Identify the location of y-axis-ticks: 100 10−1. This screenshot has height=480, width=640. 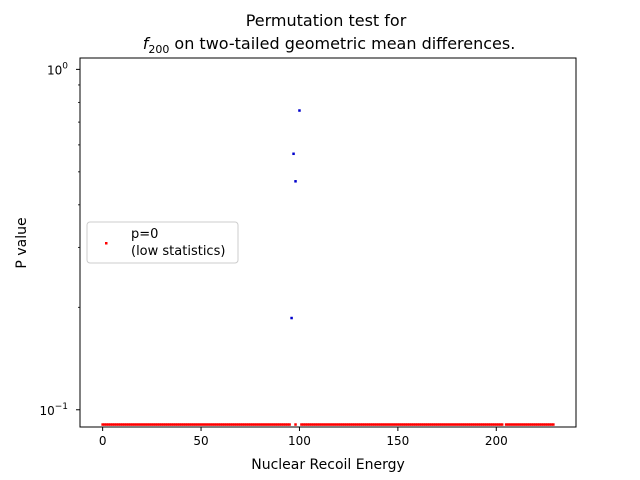
(59, 239).